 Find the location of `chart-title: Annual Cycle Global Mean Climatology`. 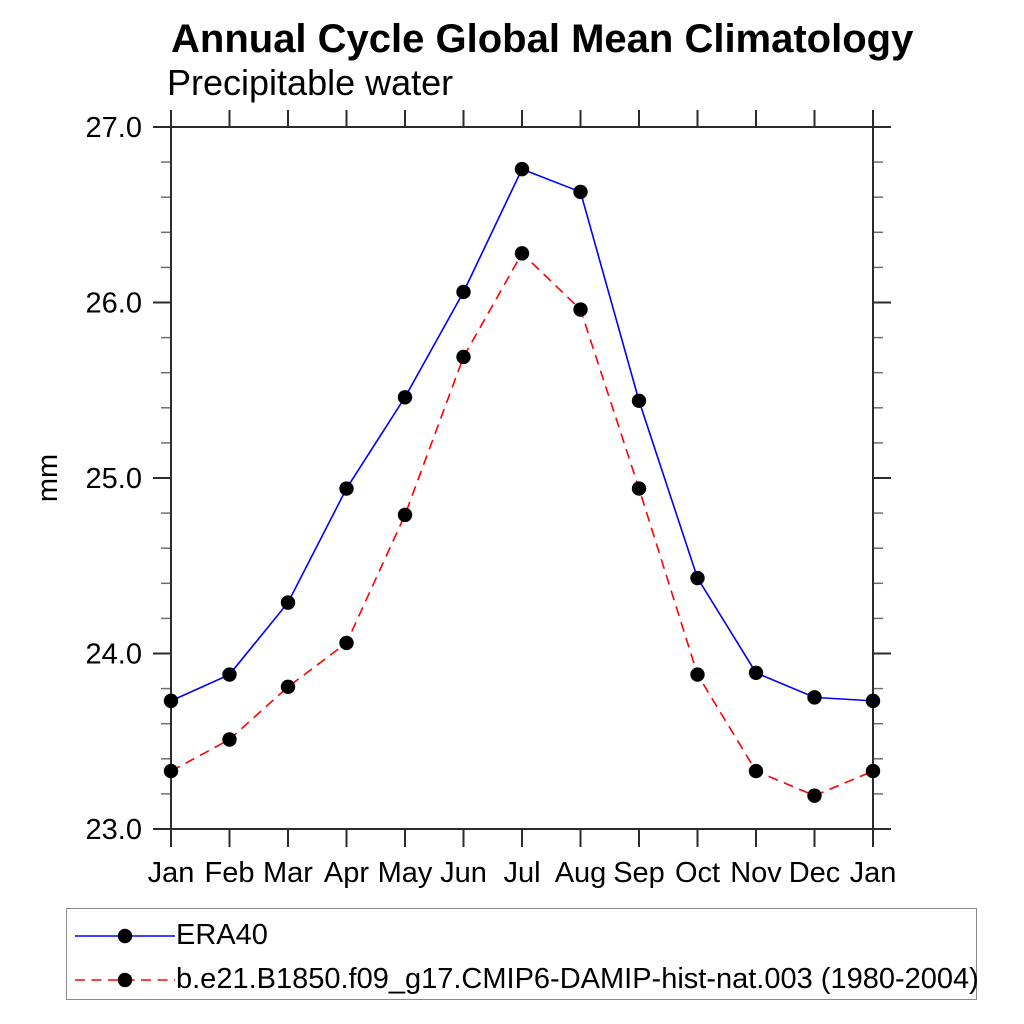

chart-title: Annual Cycle Global Mean Climatology is located at coordinates (542, 39).